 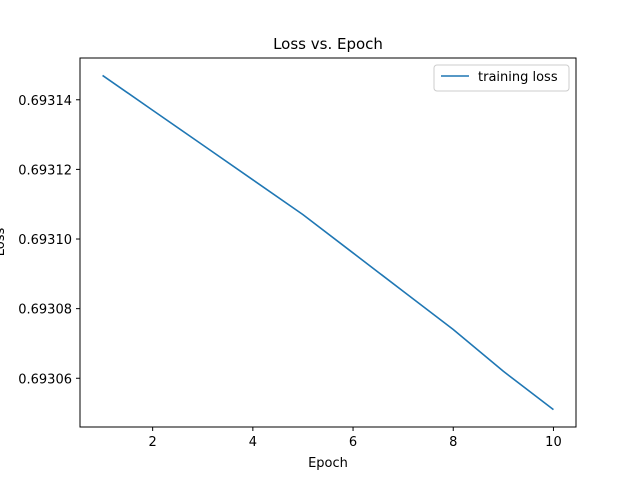 I want to click on y-axis: 0.69306 0.69308 0.69310 0.69312 0.69314, so click(x=49, y=240).